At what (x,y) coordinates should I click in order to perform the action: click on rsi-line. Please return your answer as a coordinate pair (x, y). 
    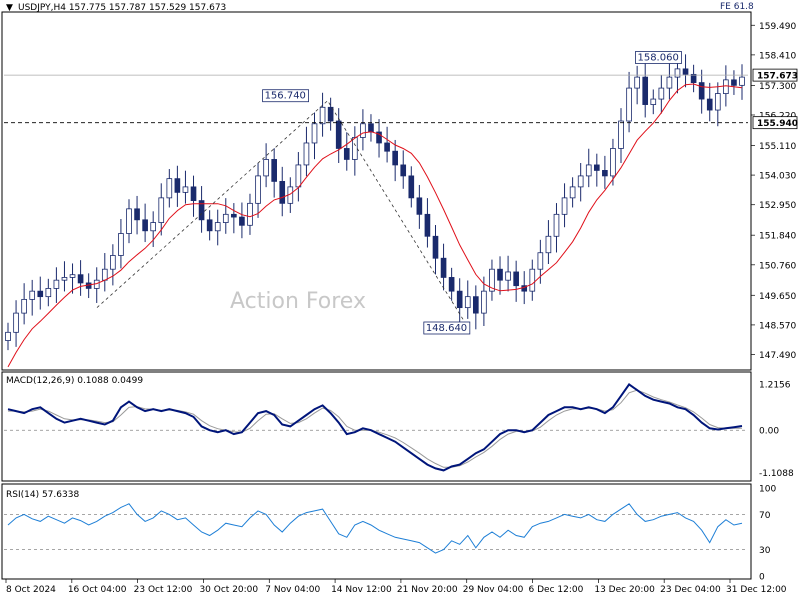
    Looking at the image, I should click on (375, 528).